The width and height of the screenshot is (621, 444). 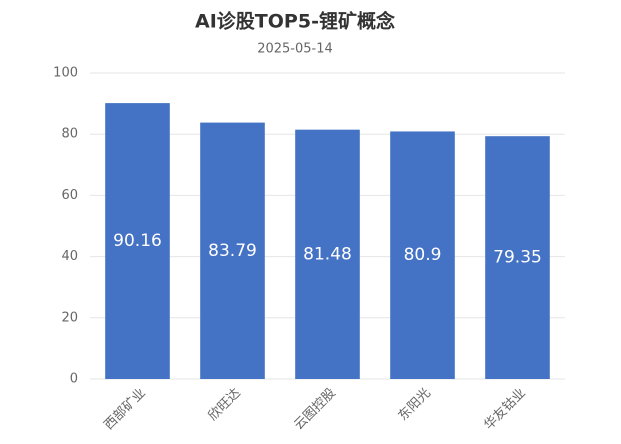 I want to click on value-label: 79.35, so click(x=517, y=258).